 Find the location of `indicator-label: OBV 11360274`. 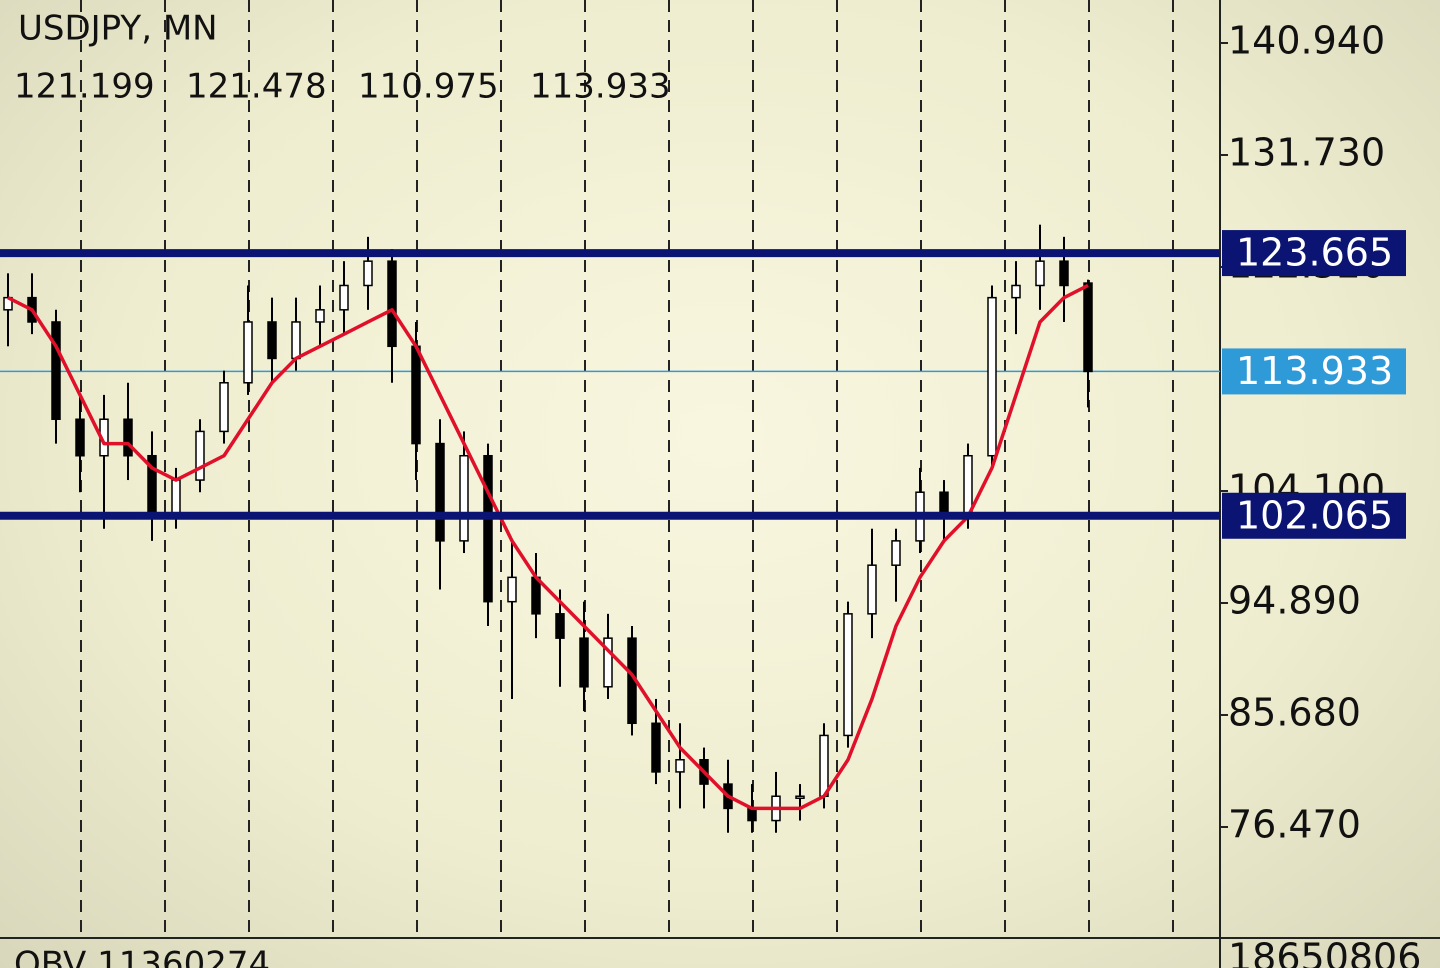

indicator-label: OBV 11360274 is located at coordinates (142, 956).